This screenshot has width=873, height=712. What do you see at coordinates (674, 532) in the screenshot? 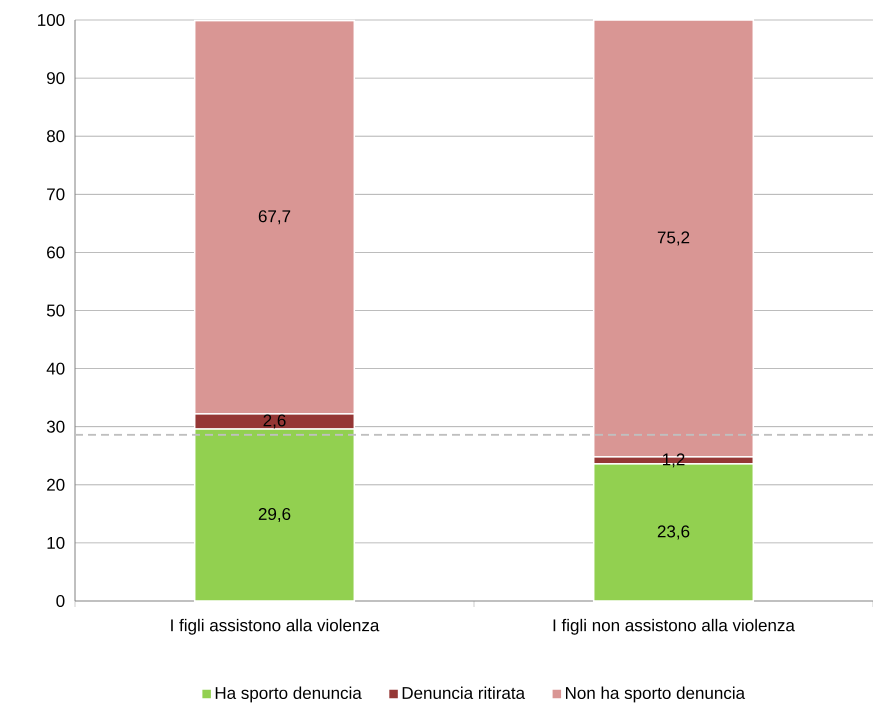
I see `data-label: 23,6` at bounding box center [674, 532].